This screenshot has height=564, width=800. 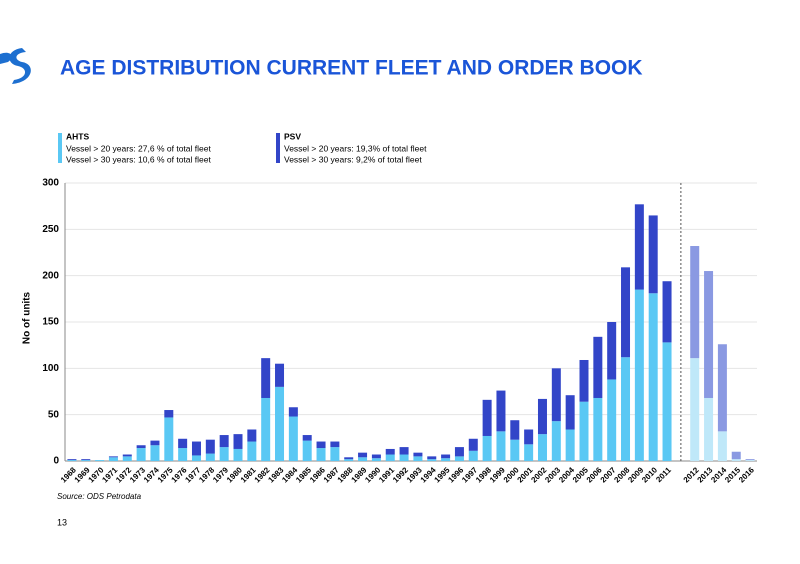 I want to click on y-tick-label: 200, so click(x=50, y=275).